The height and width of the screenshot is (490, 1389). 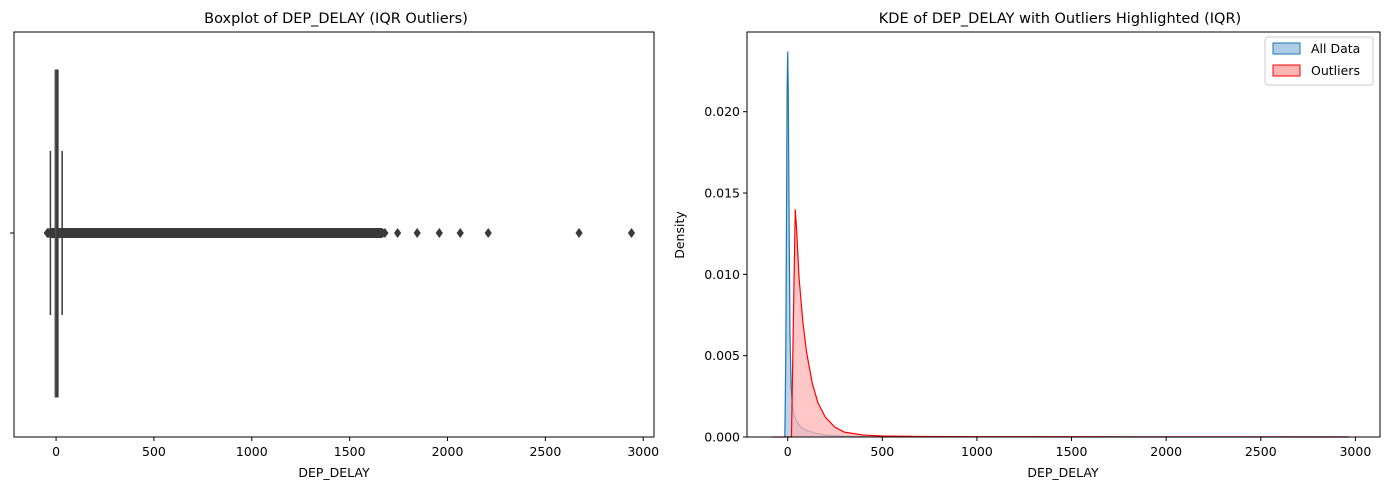 I want to click on iqr-box, so click(x=56, y=233).